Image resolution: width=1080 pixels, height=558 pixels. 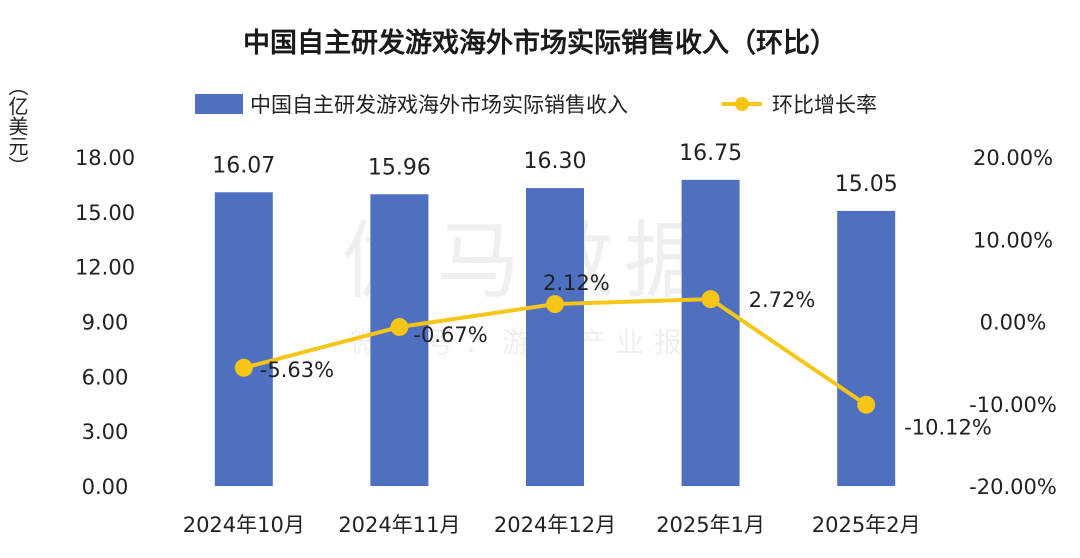 What do you see at coordinates (866, 184) in the screenshot?
I see `bar-value-label: 15.05` at bounding box center [866, 184].